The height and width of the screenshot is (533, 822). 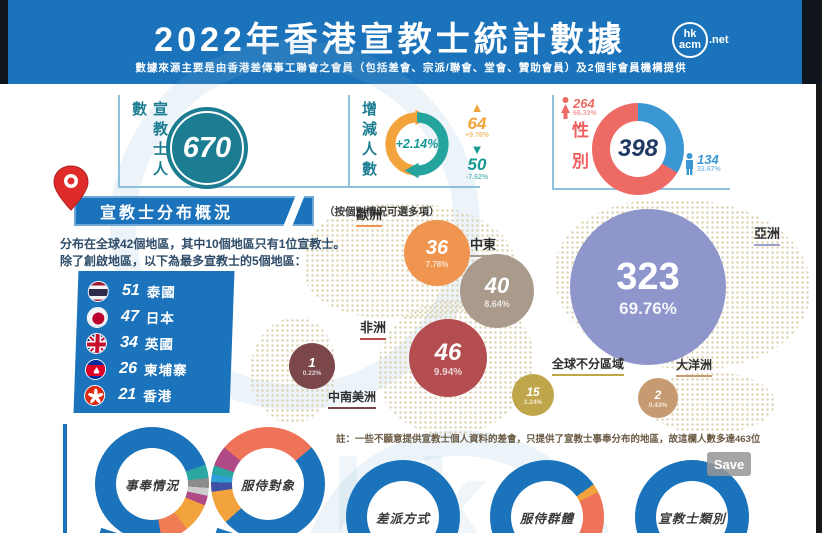 I want to click on thailand-flag-icon, so click(x=98, y=291).